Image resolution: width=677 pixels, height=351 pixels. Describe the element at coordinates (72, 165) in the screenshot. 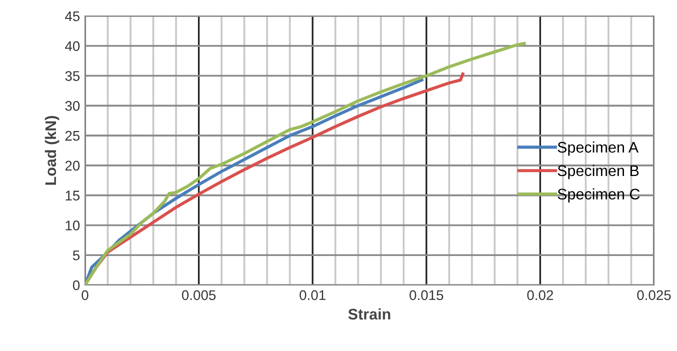

I see `y-tick-label: 20` at that location.